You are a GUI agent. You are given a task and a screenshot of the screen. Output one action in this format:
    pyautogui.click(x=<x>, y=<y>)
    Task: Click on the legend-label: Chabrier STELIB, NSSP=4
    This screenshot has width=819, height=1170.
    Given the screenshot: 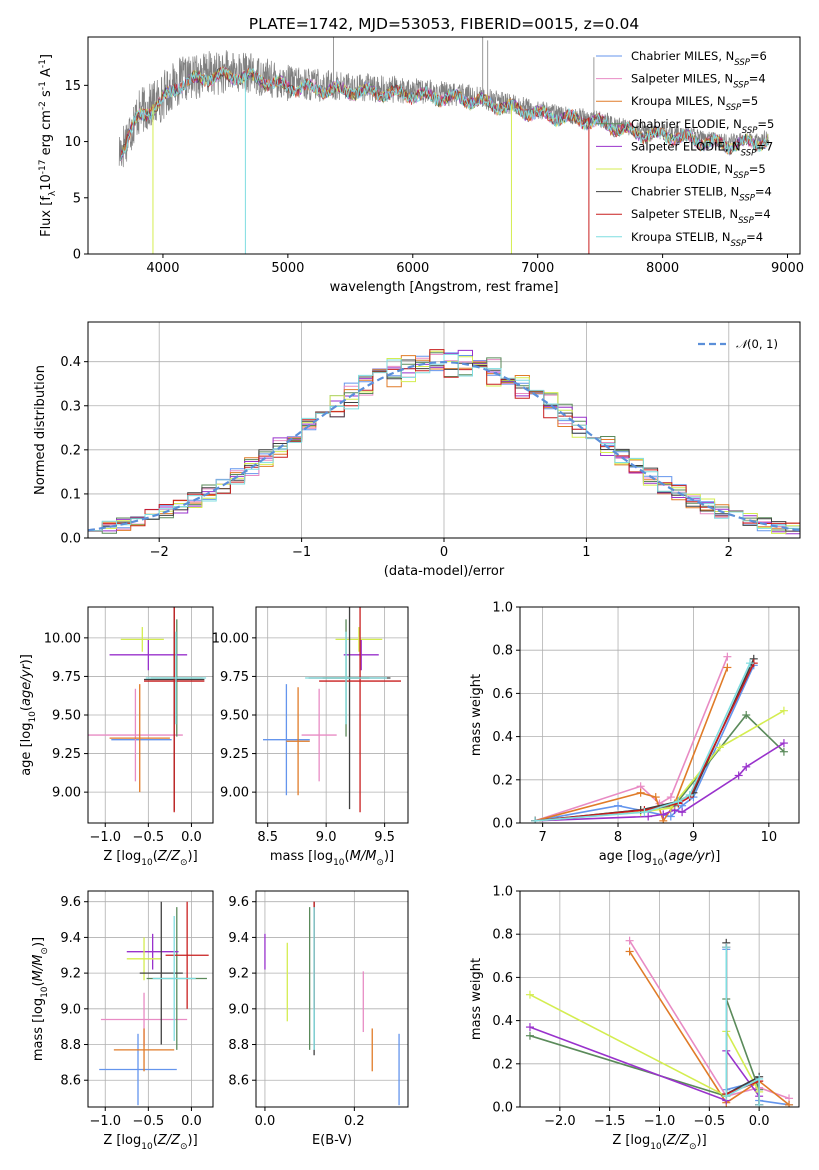 What is the action you would take?
    pyautogui.click(x=701, y=194)
    